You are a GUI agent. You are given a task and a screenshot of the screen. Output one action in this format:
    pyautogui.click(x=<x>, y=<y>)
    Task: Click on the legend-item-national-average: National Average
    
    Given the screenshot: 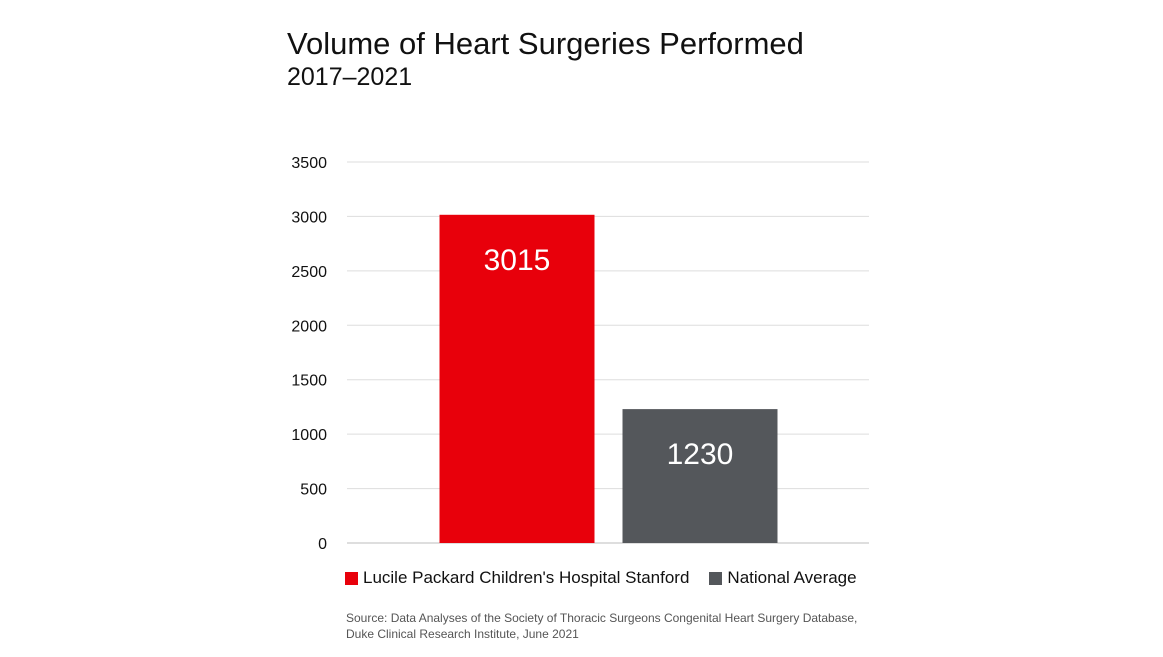 What is the action you would take?
    pyautogui.click(x=783, y=578)
    